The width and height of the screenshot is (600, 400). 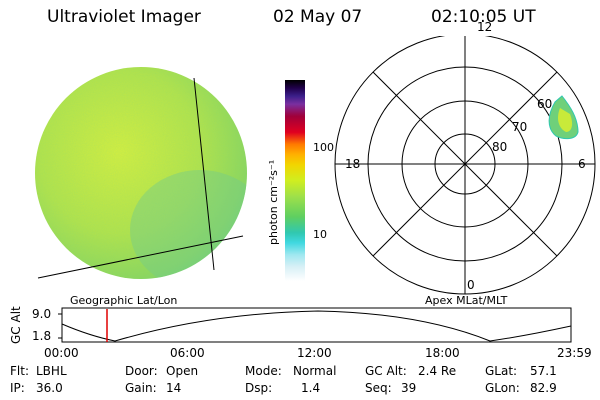 What do you see at coordinates (318, 17) in the screenshot?
I see `date-label: 02 May 07` at bounding box center [318, 17].